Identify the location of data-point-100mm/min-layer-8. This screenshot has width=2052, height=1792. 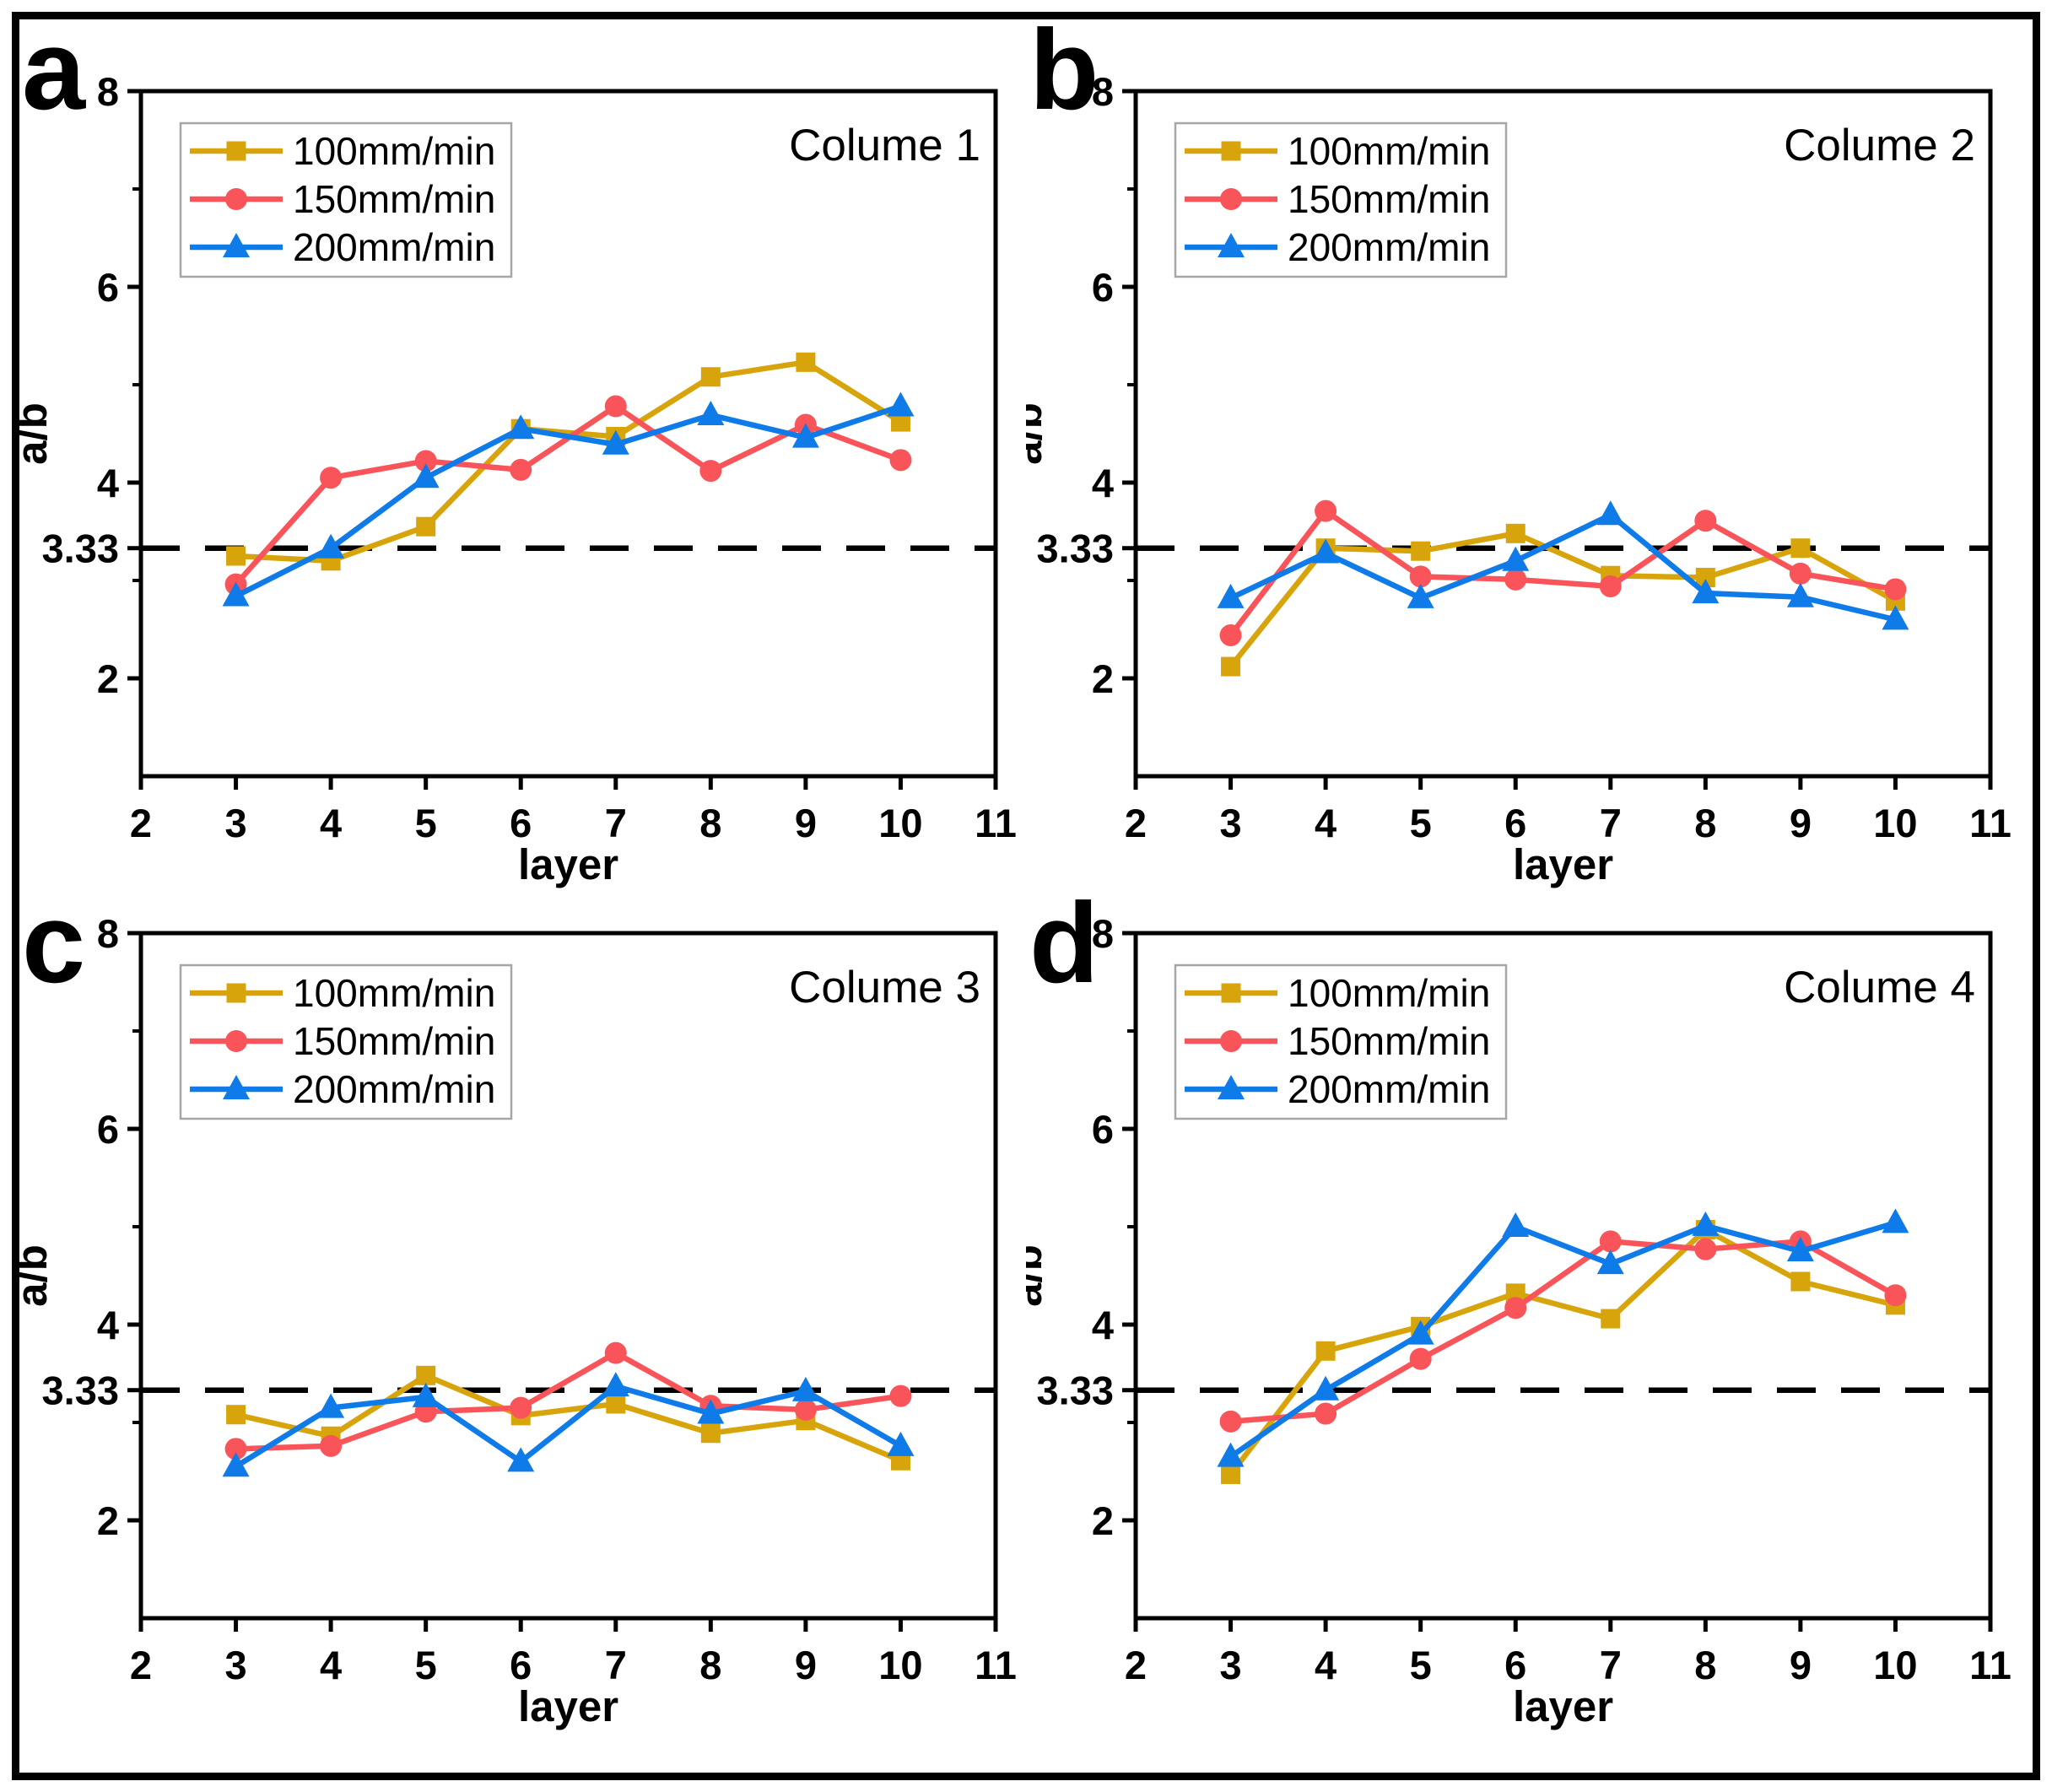
(710, 377).